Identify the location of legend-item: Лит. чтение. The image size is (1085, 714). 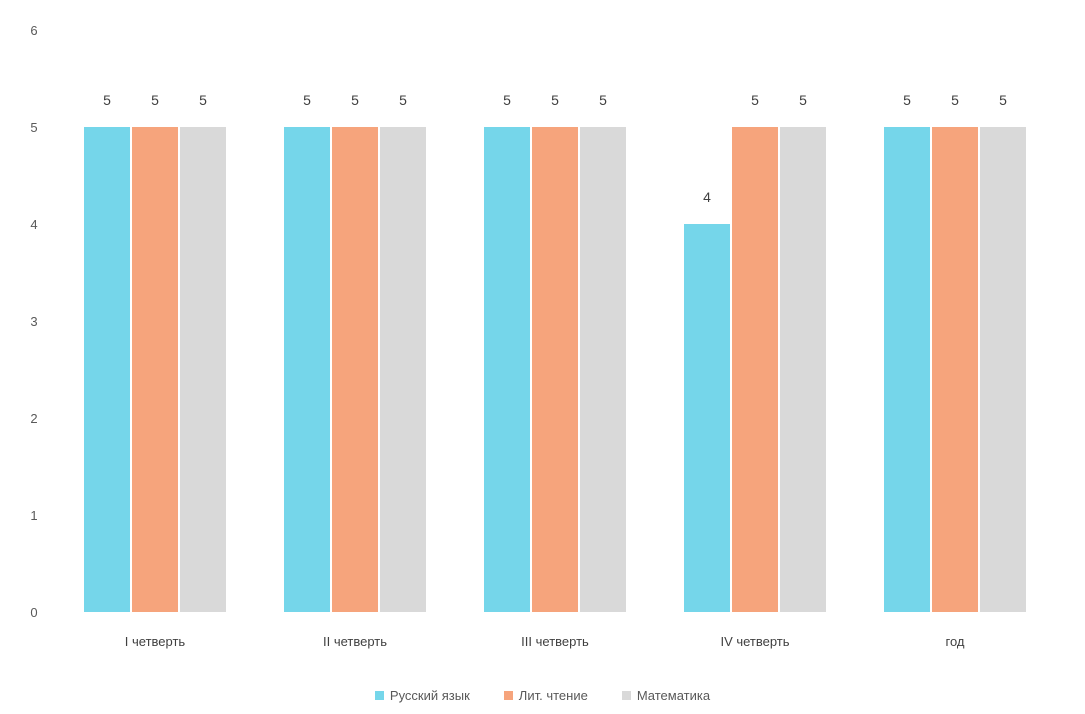
(545, 695).